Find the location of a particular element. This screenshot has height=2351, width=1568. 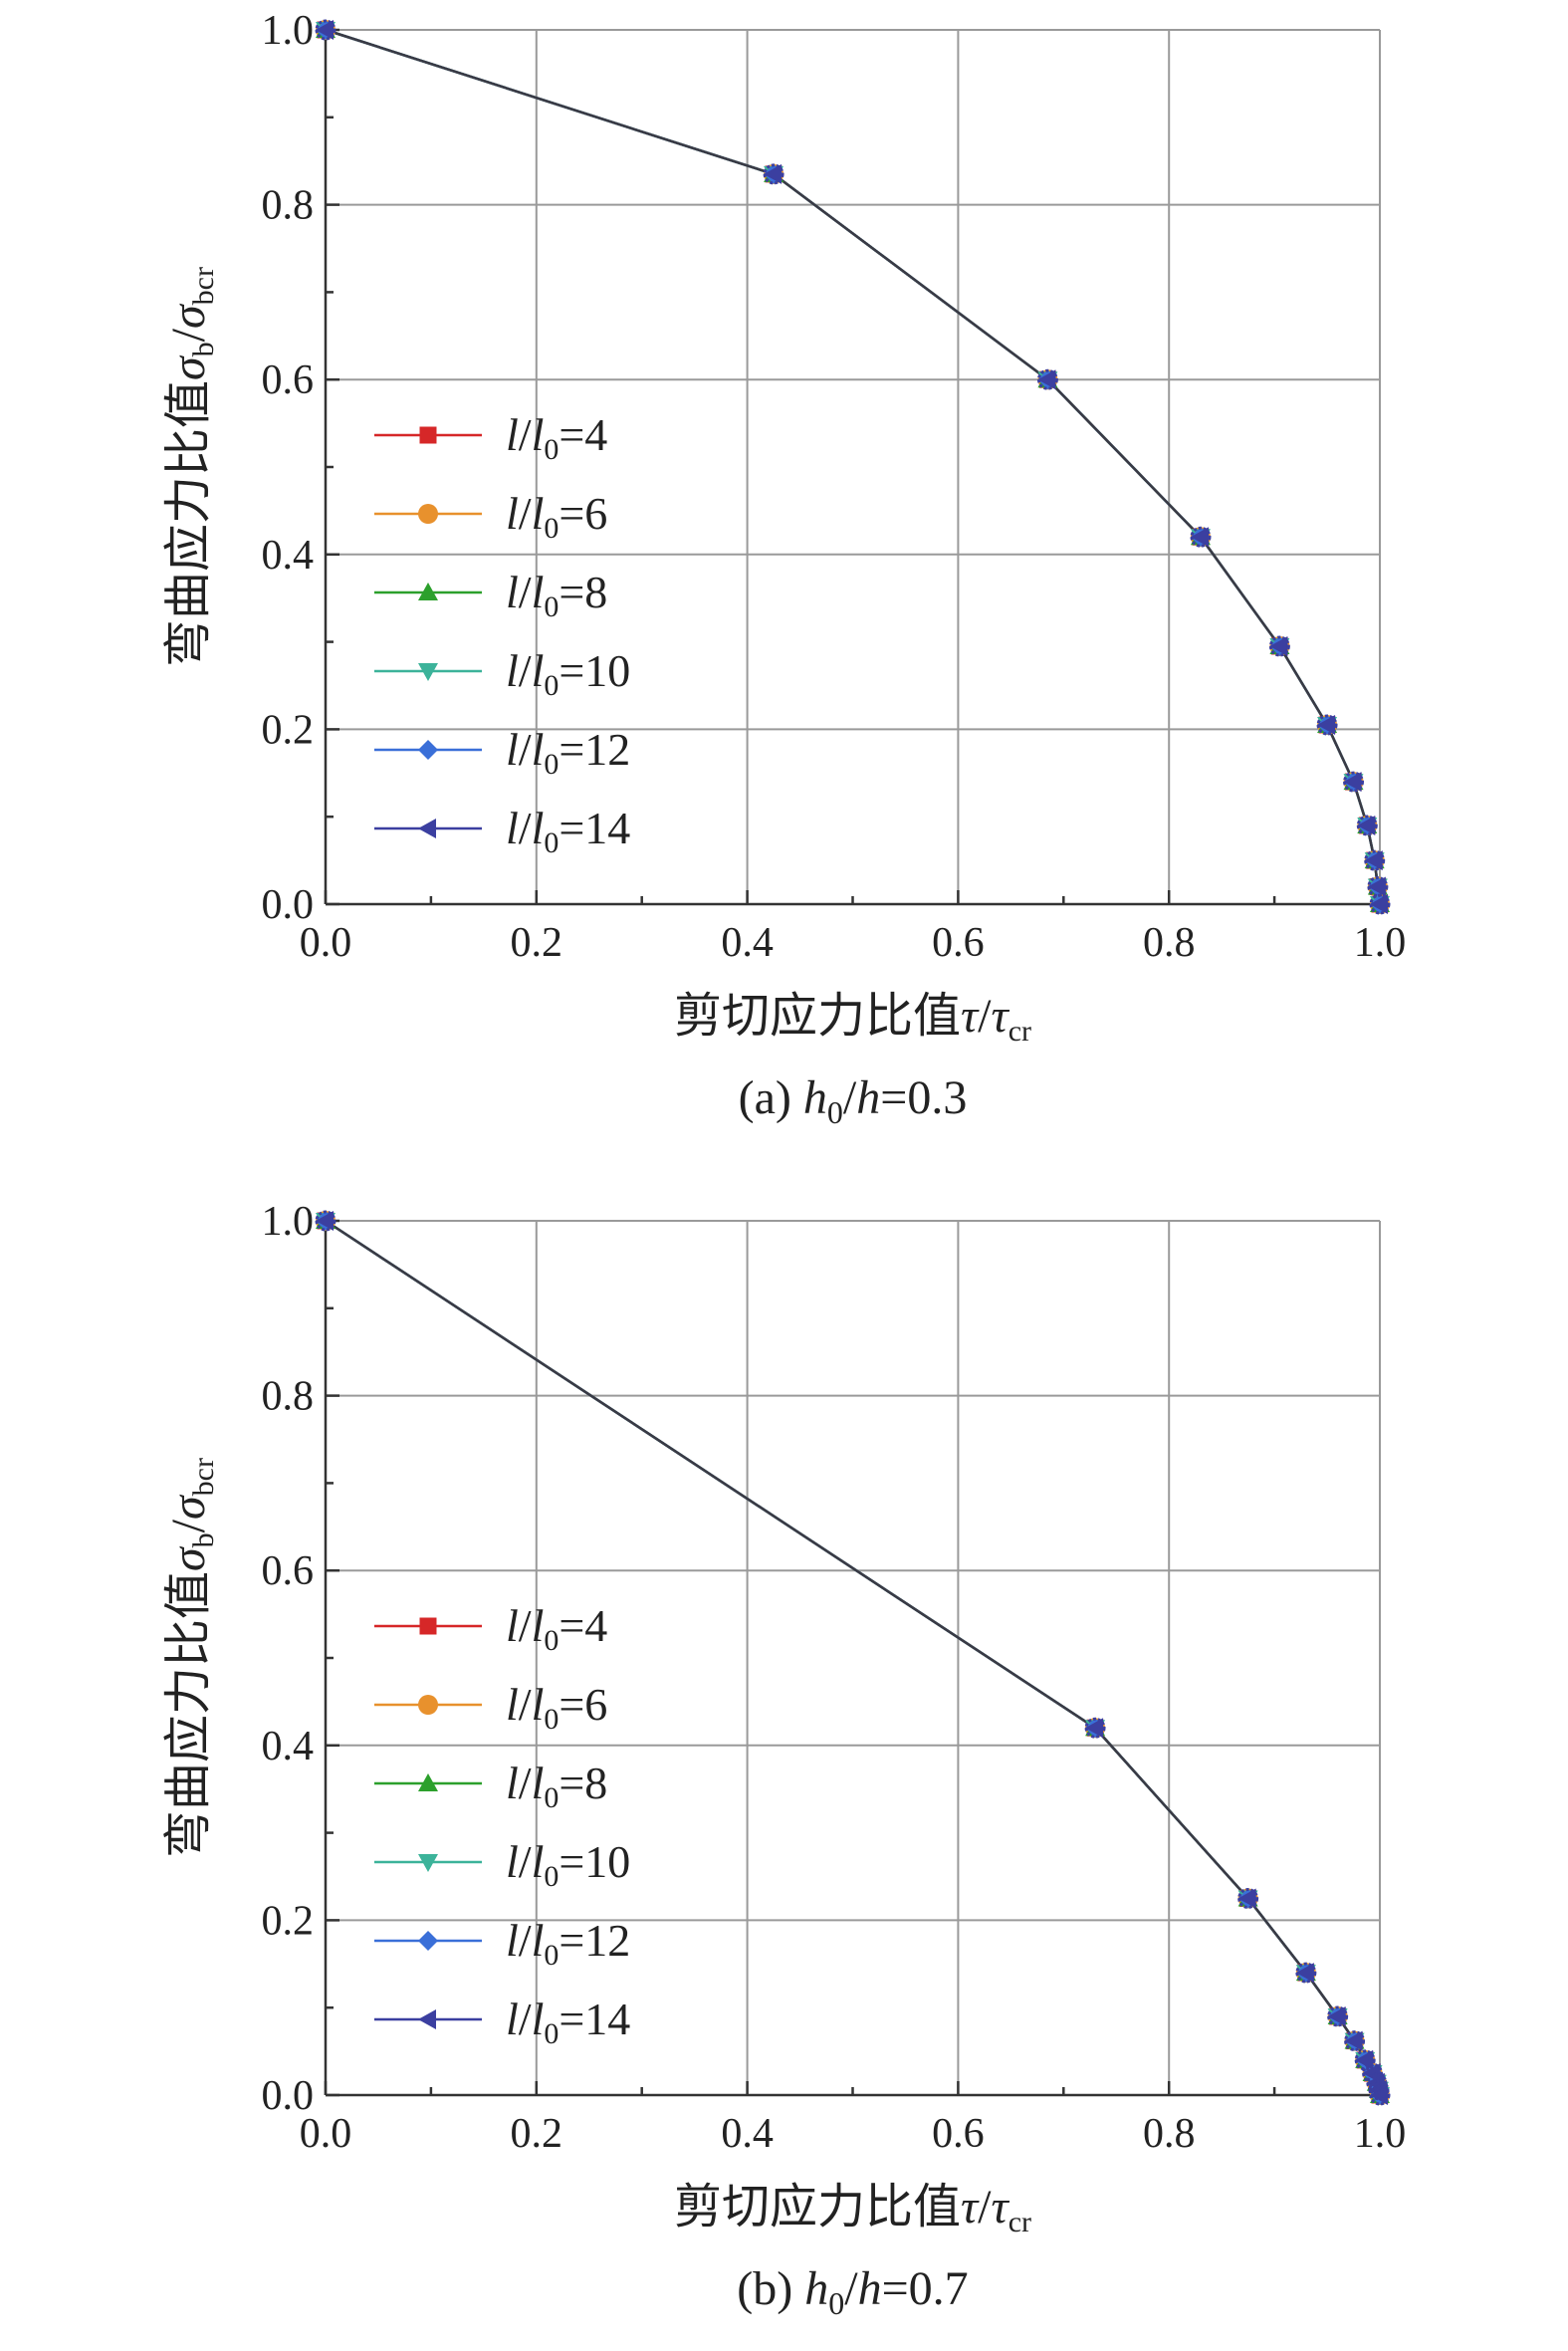

chart-a-y-tick-label: 0.4 is located at coordinates (288, 556).